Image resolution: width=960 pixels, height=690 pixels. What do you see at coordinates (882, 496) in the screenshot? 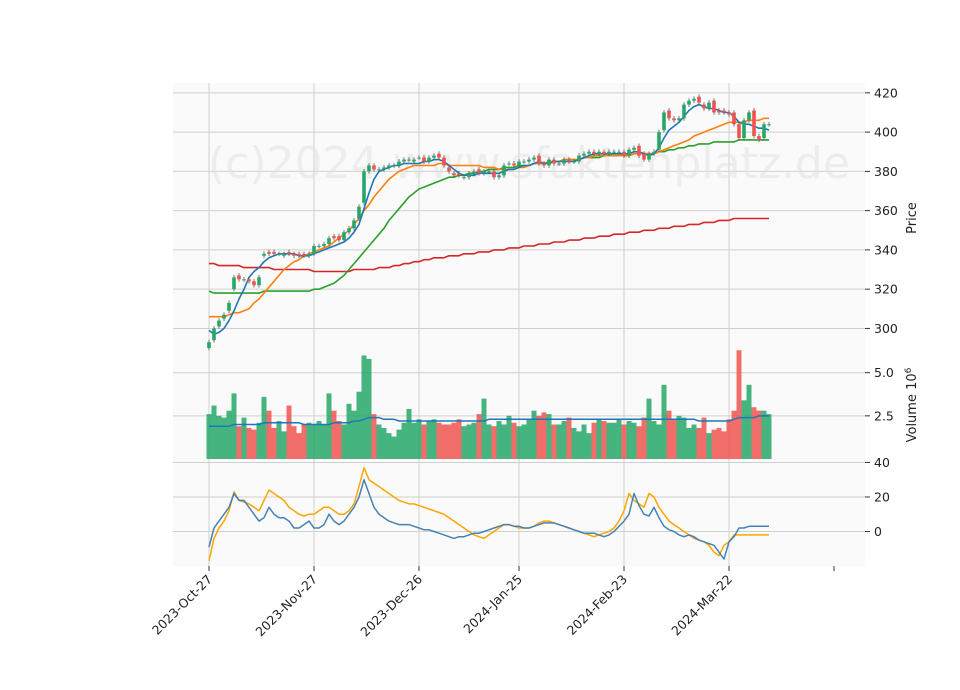
I see `y-tick-label: 20` at bounding box center [882, 496].